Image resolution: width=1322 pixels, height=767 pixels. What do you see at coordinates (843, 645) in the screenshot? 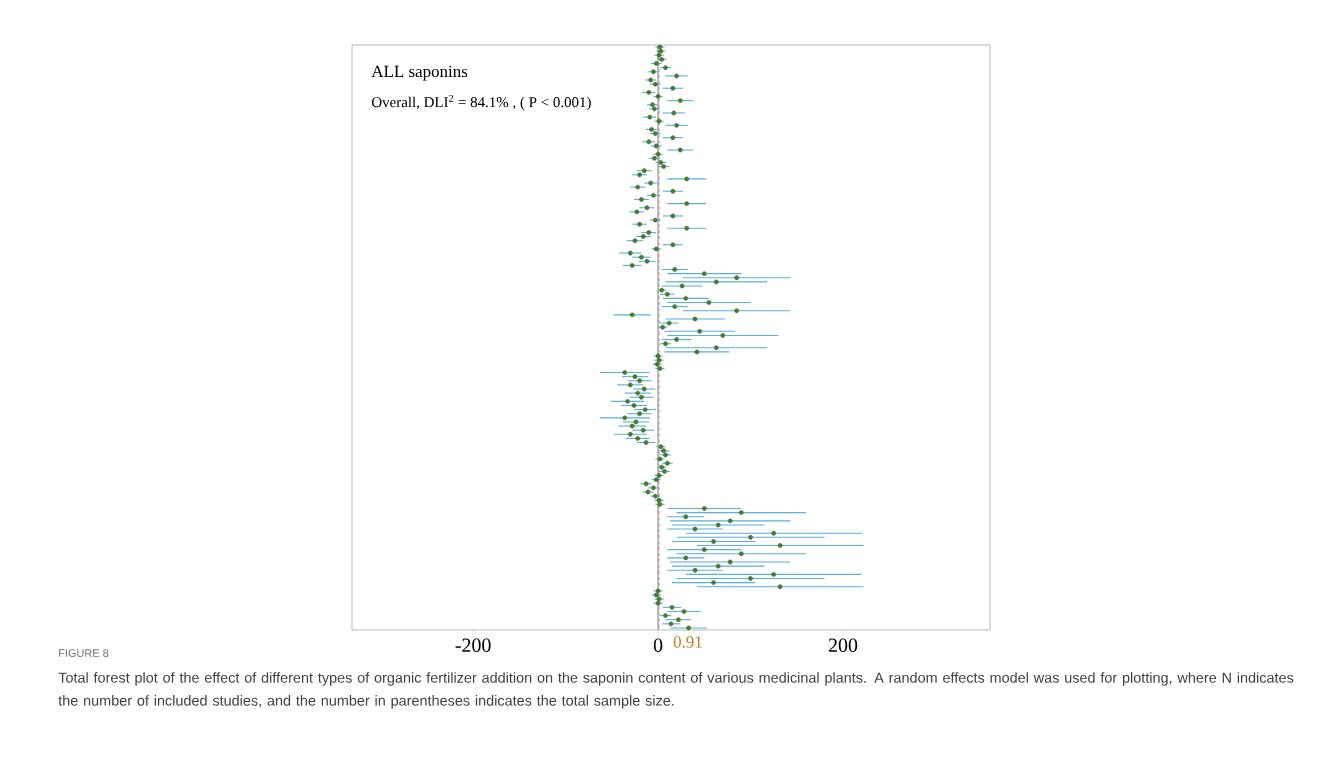
I see `x-tick-label: 200` at bounding box center [843, 645].